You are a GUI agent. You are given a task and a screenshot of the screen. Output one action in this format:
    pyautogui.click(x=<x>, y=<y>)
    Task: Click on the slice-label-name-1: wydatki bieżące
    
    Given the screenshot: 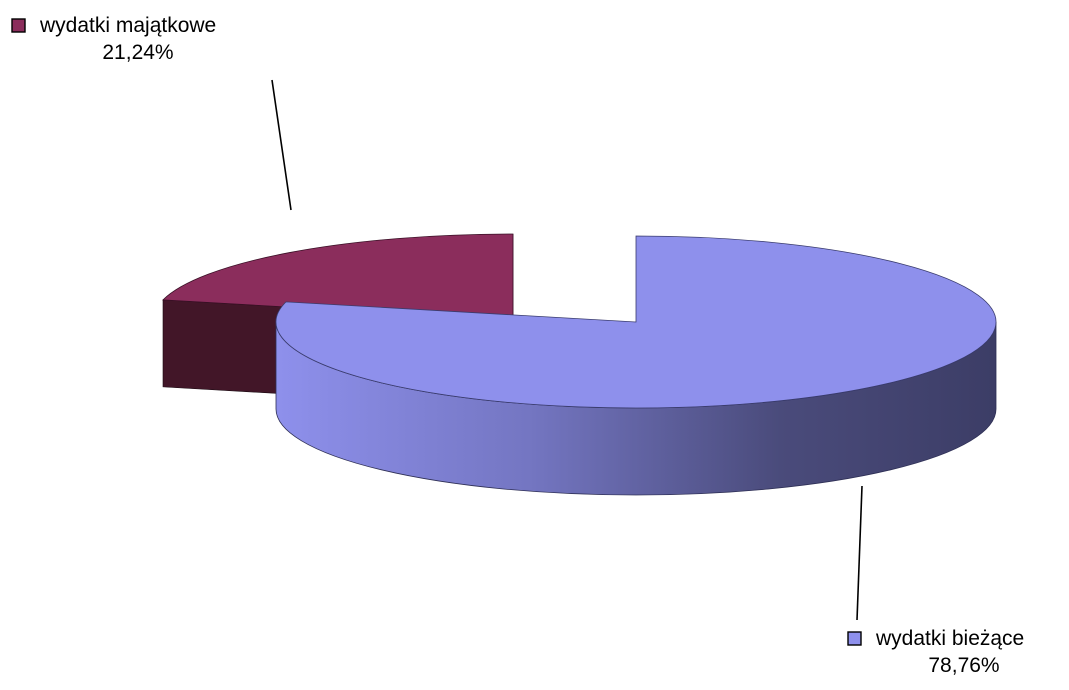 What is the action you would take?
    pyautogui.click(x=949, y=638)
    